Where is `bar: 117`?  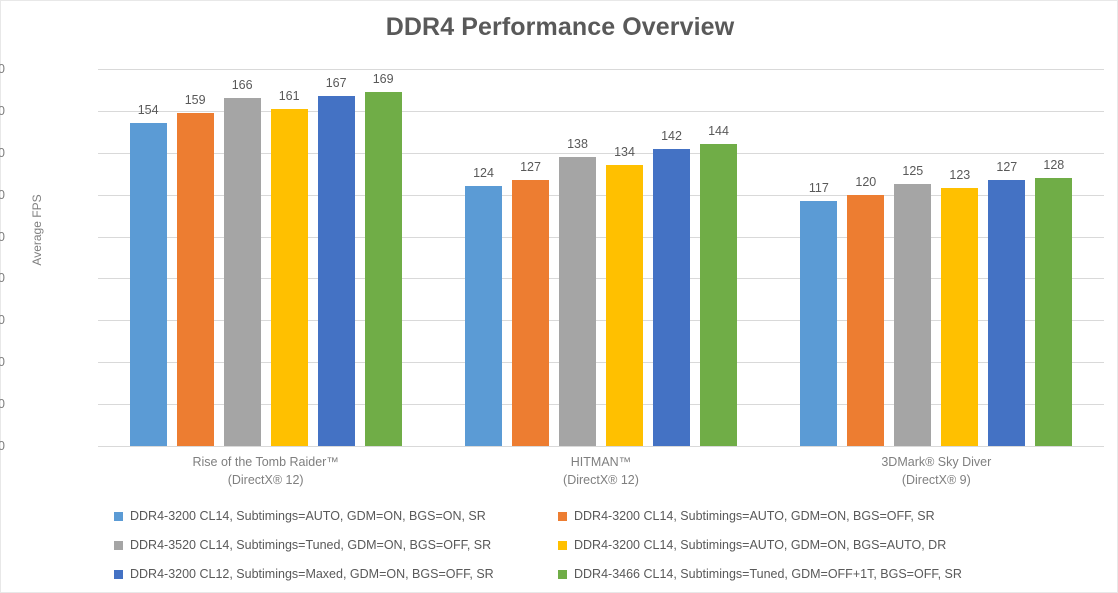
bar: 117 is located at coordinates (819, 313).